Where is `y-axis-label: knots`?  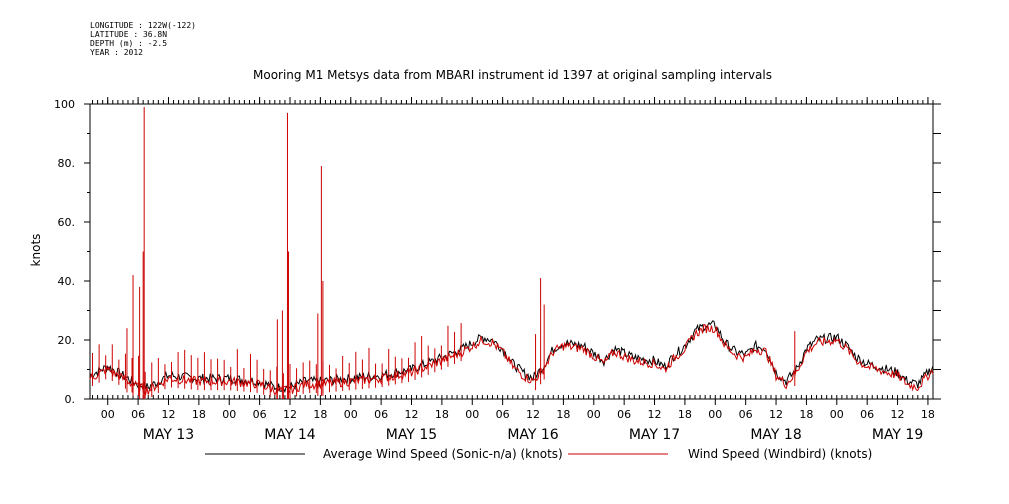
y-axis-label: knots is located at coordinates (36, 250).